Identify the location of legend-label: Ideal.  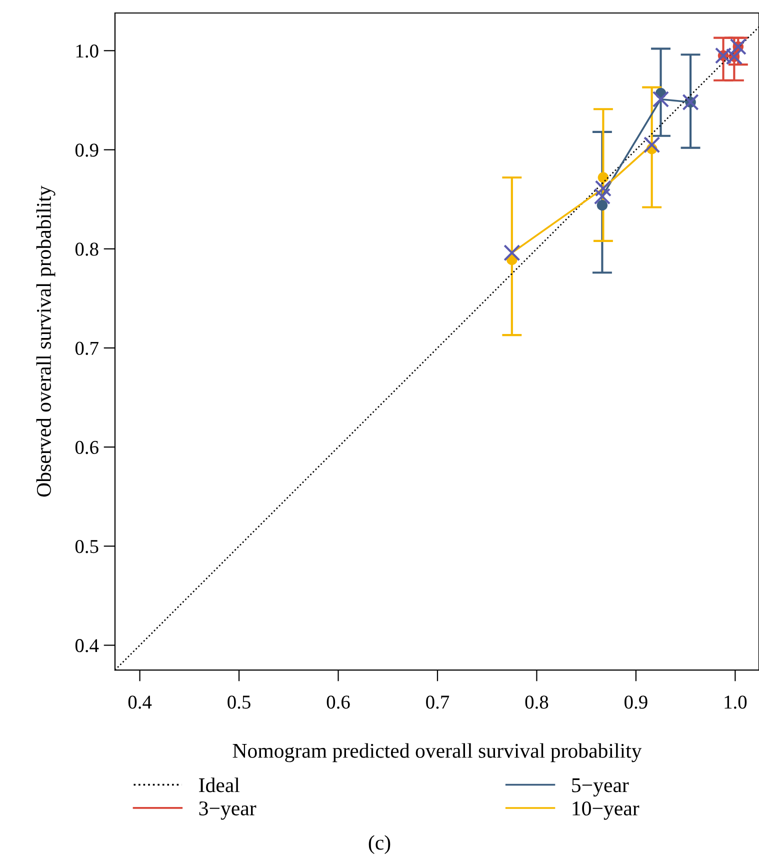
(219, 785).